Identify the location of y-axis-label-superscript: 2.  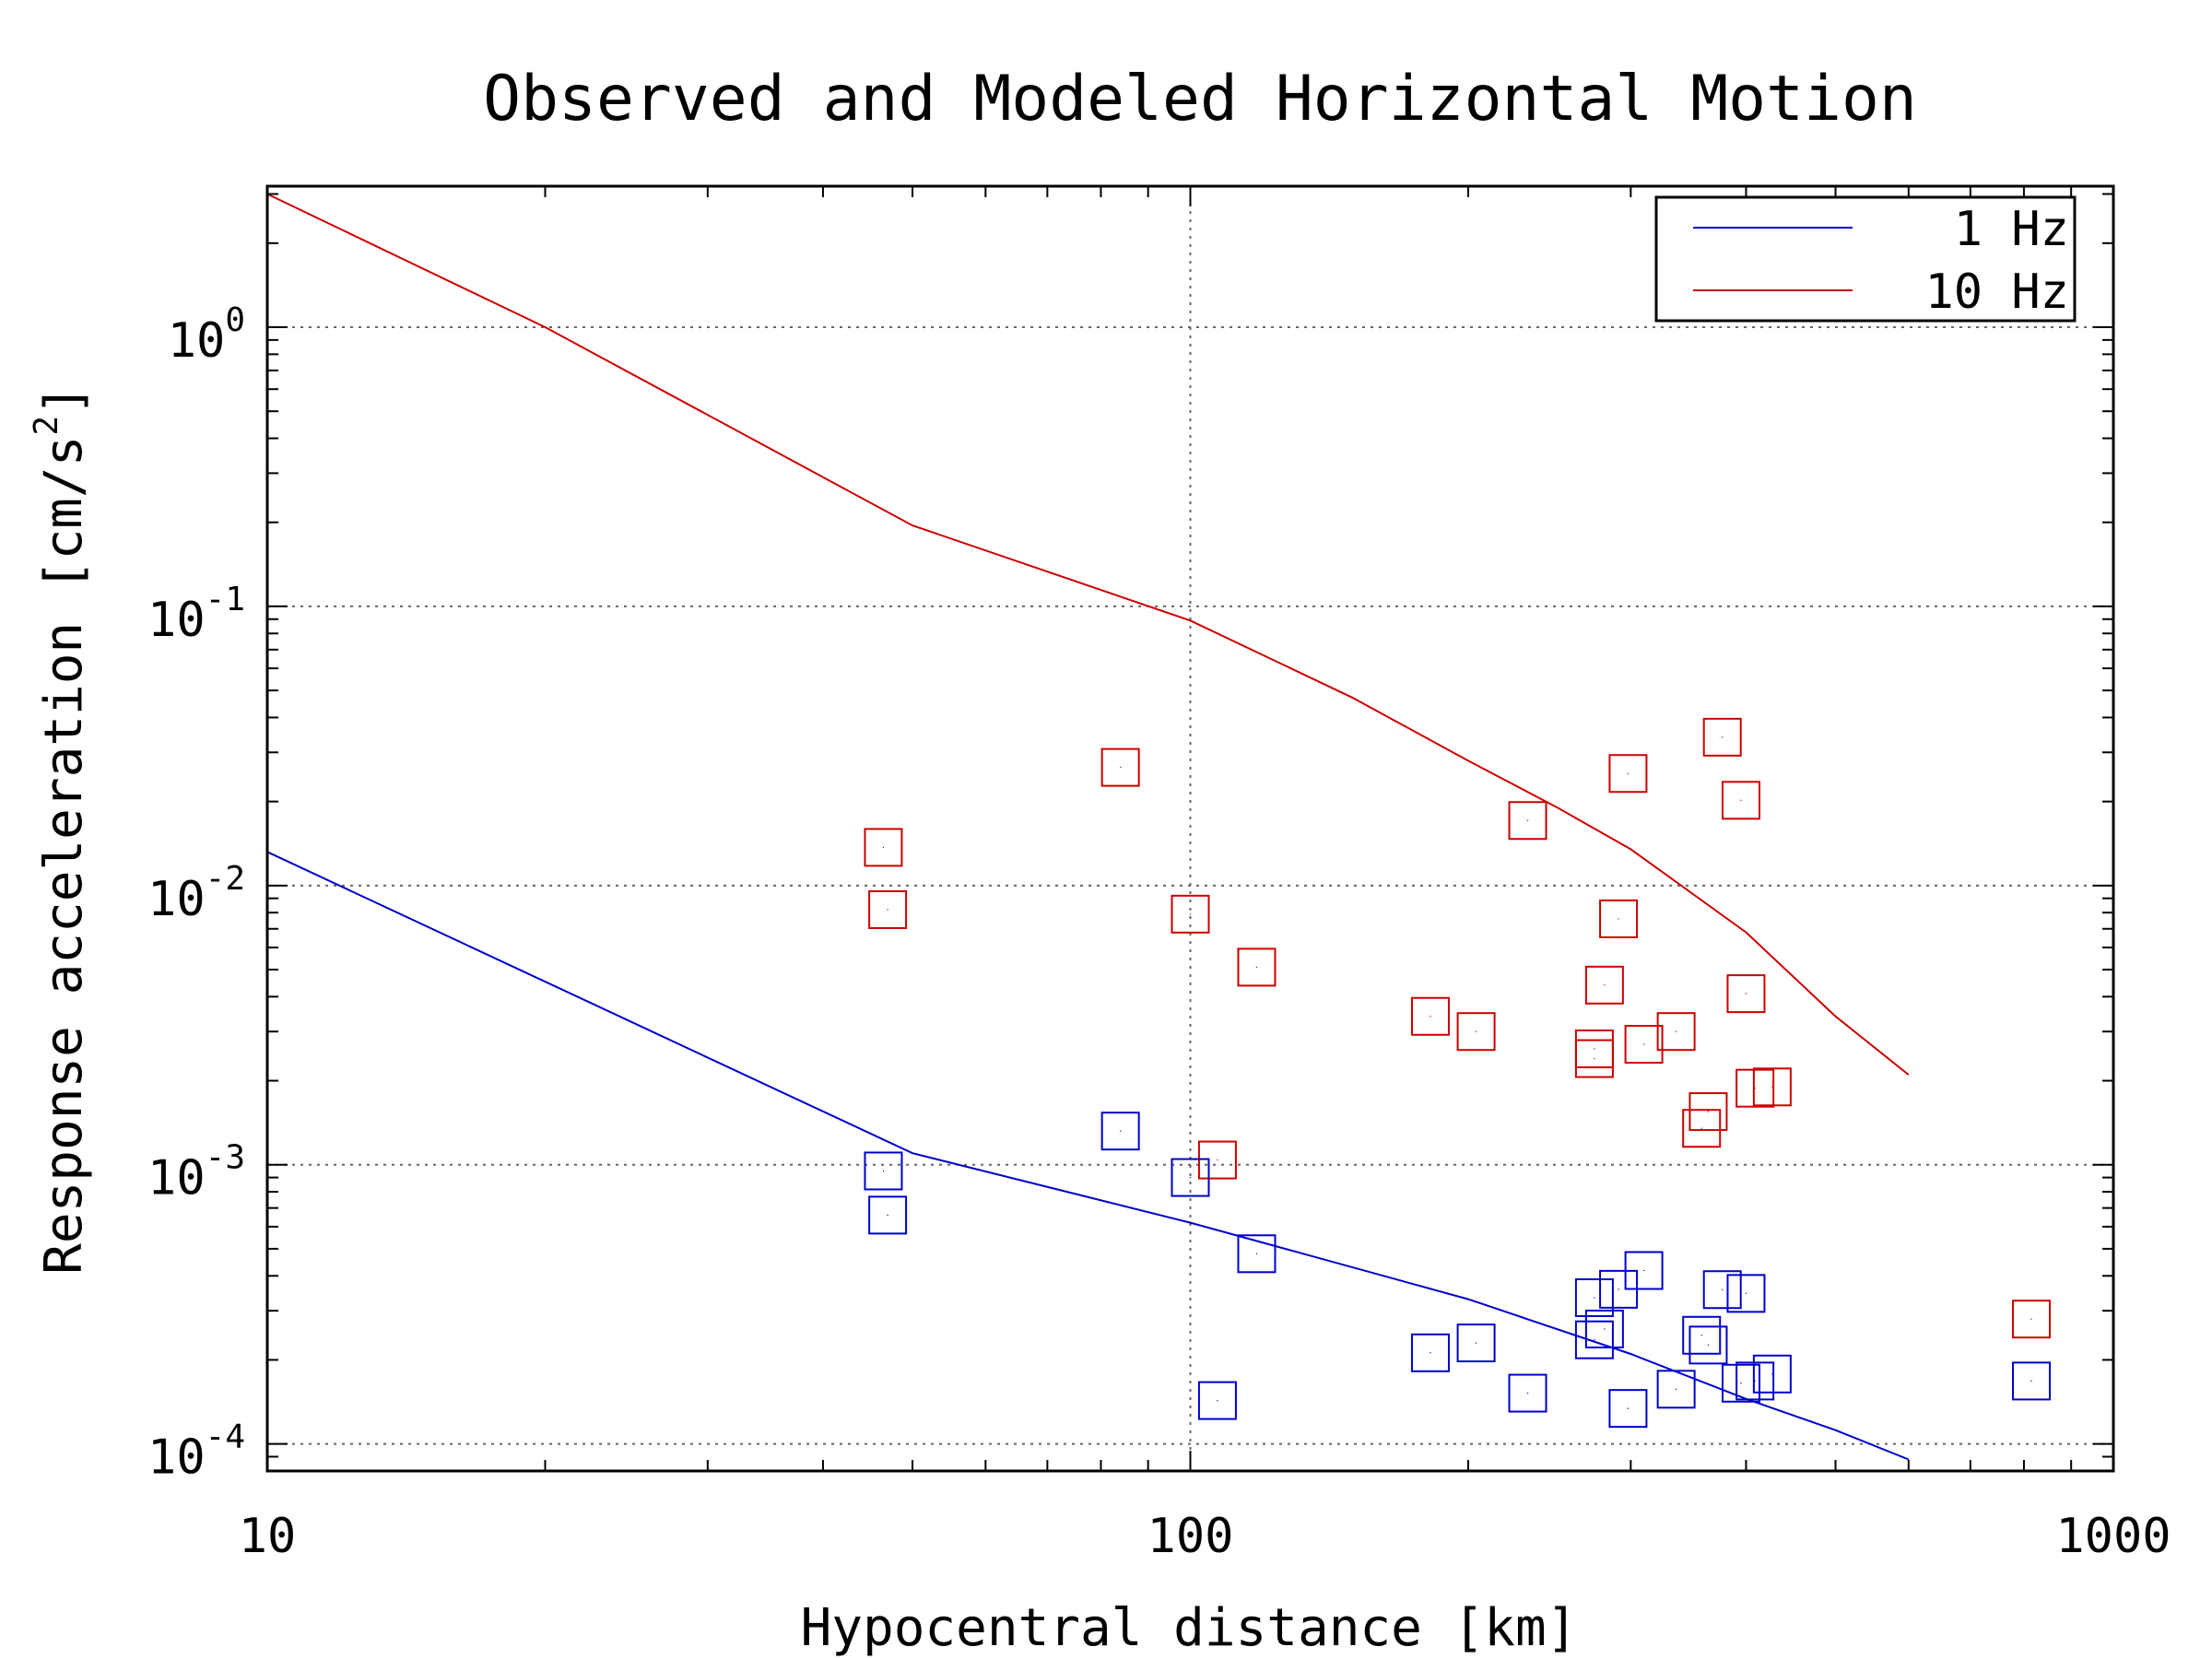
(46, 426).